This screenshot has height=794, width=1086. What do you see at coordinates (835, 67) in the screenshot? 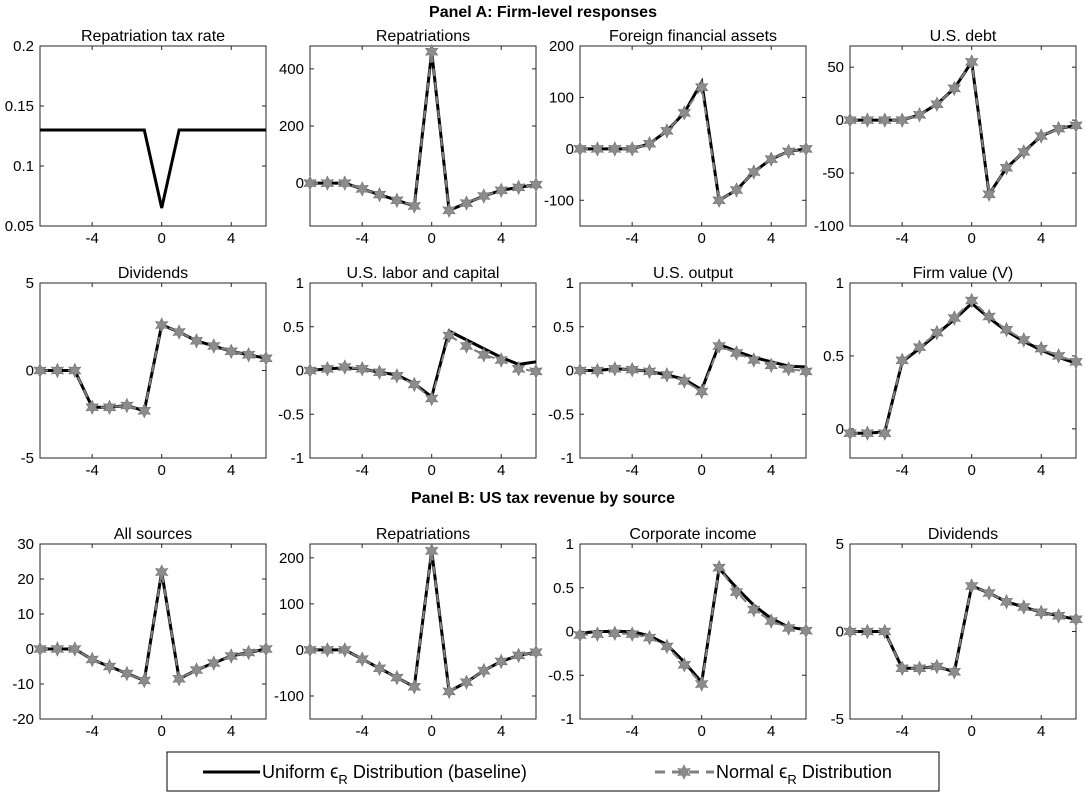
I see `y-tick-label: 50` at bounding box center [835, 67].